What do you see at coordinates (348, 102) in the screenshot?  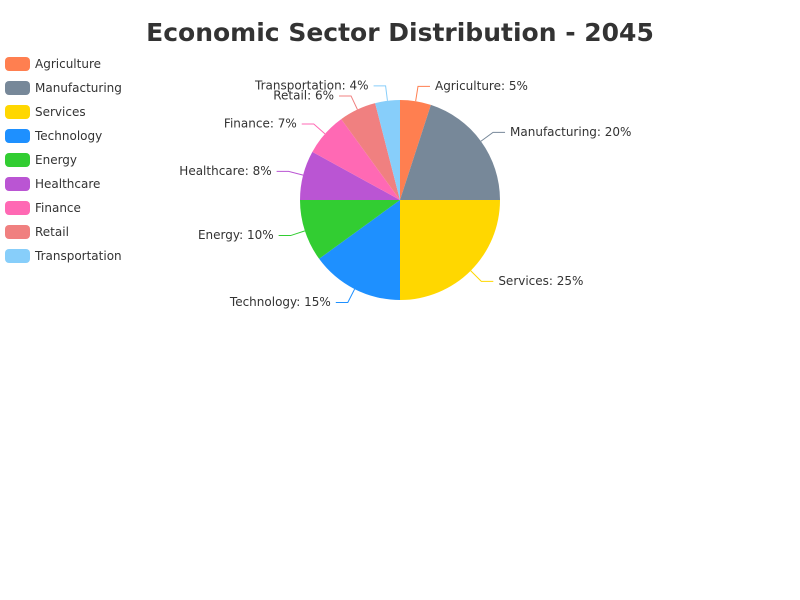 I see `pie-leader-line-retail` at bounding box center [348, 102].